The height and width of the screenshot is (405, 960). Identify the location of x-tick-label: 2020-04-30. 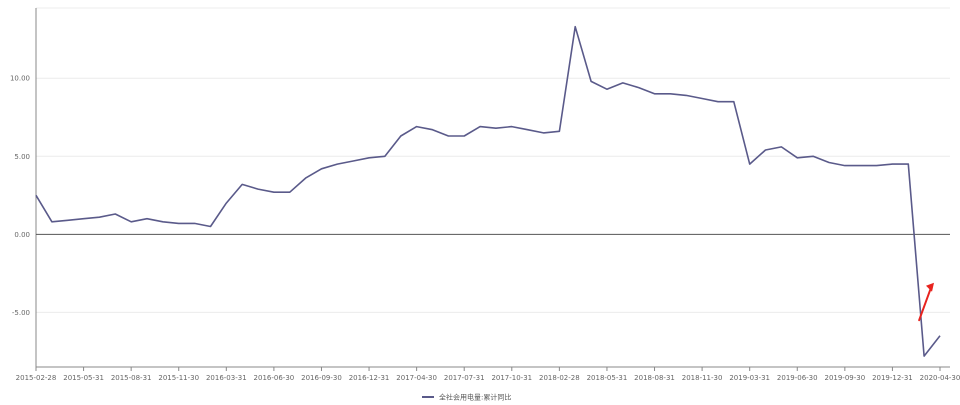
(940, 378).